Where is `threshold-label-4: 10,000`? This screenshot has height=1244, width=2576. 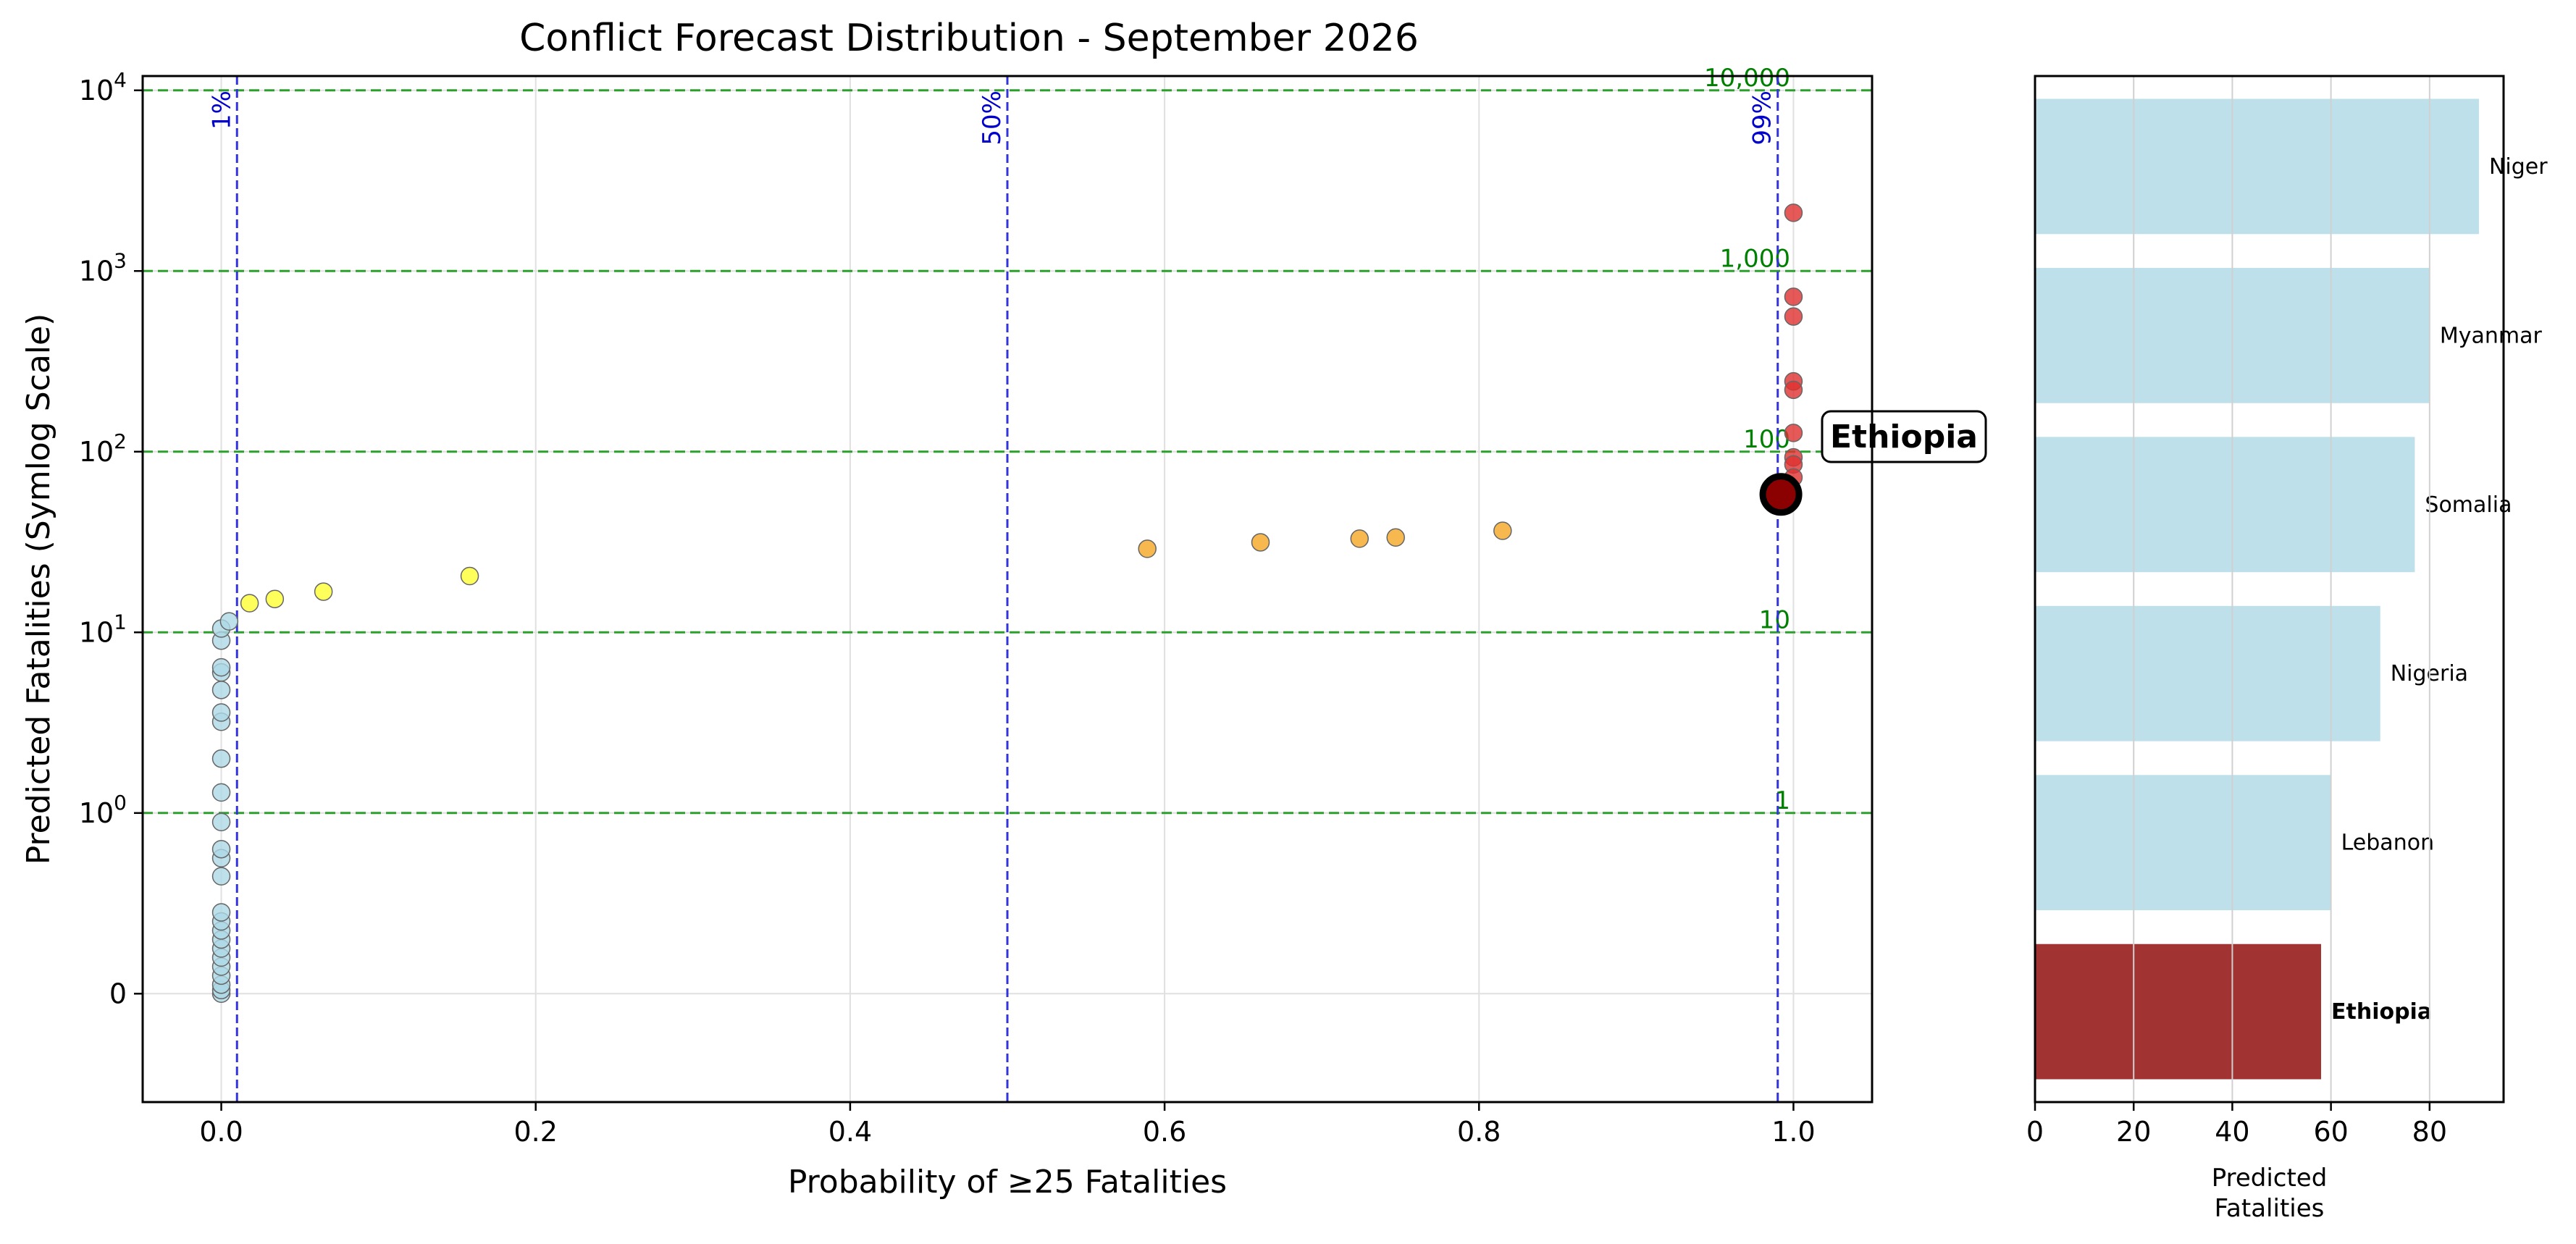 threshold-label-4: 10,000 is located at coordinates (1747, 78).